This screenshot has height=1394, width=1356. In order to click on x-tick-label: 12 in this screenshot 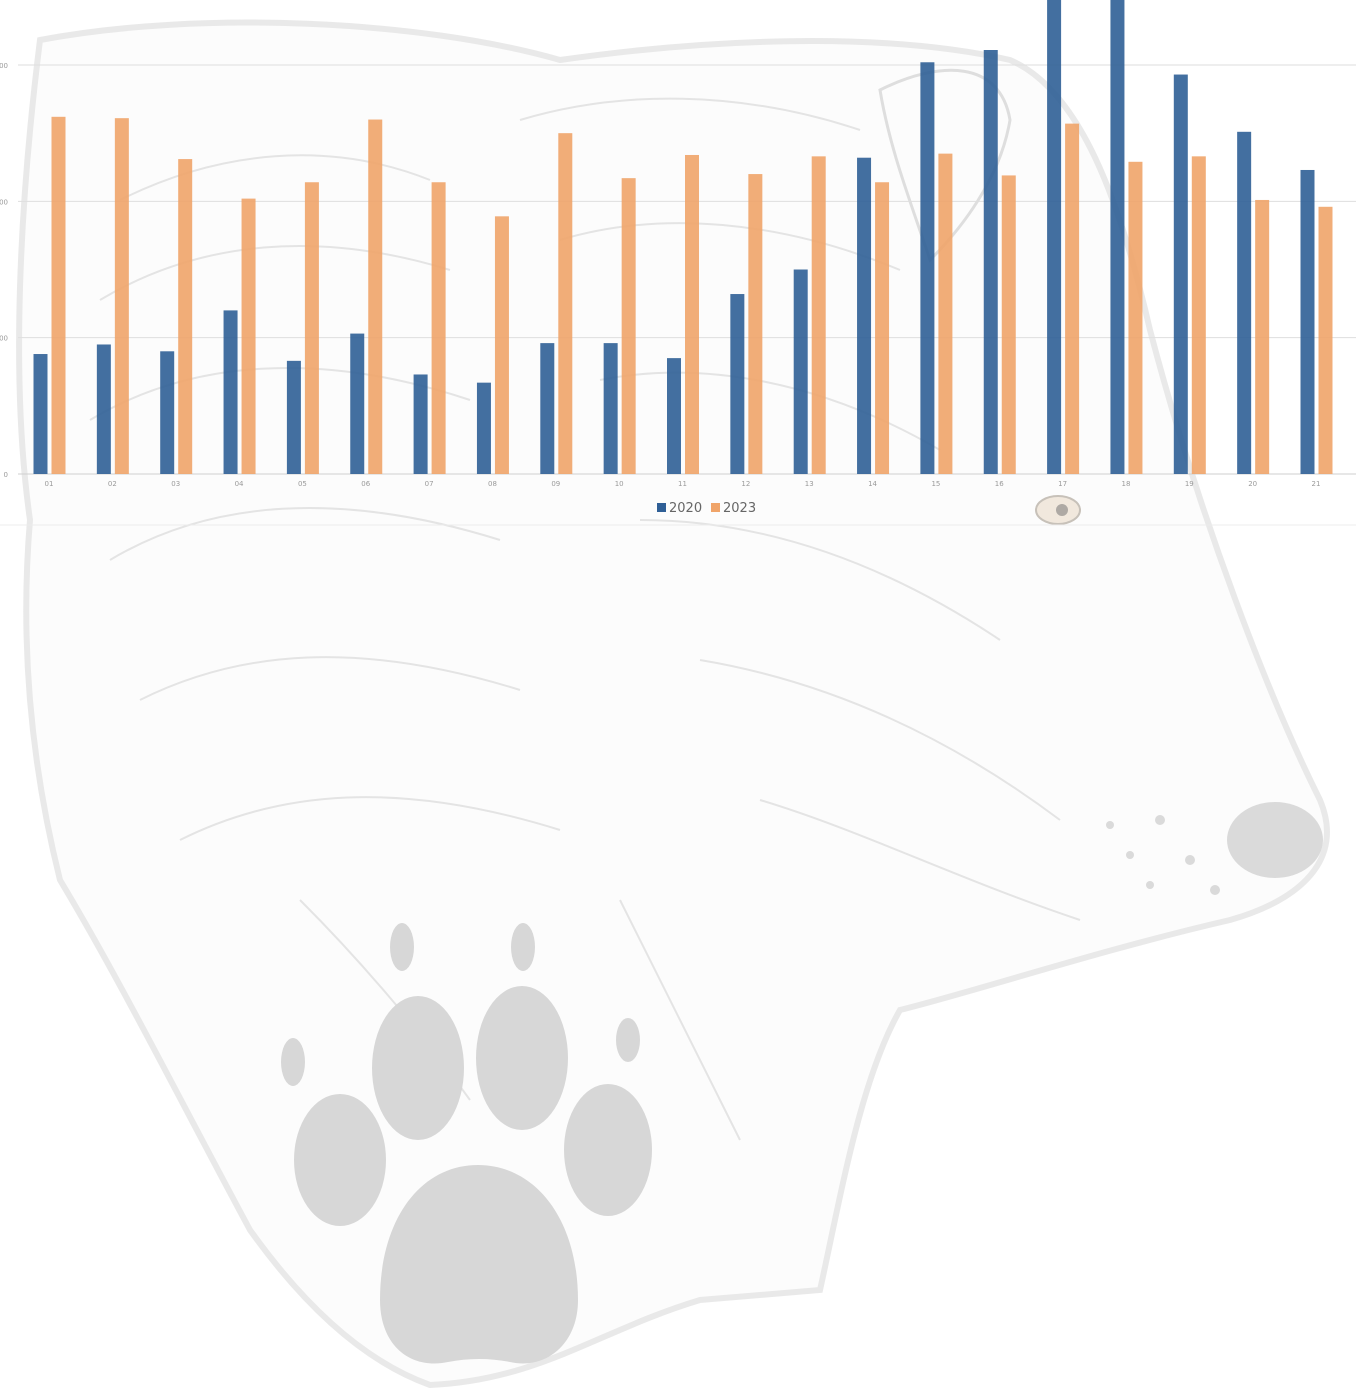, I will do `click(745, 484)`.